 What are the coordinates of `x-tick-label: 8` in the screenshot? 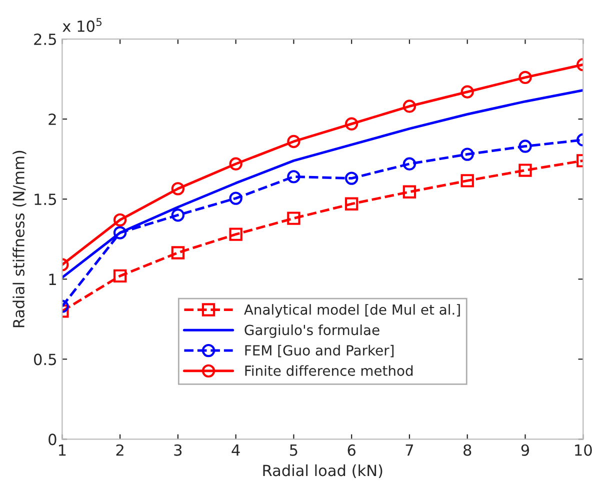 It's located at (468, 450).